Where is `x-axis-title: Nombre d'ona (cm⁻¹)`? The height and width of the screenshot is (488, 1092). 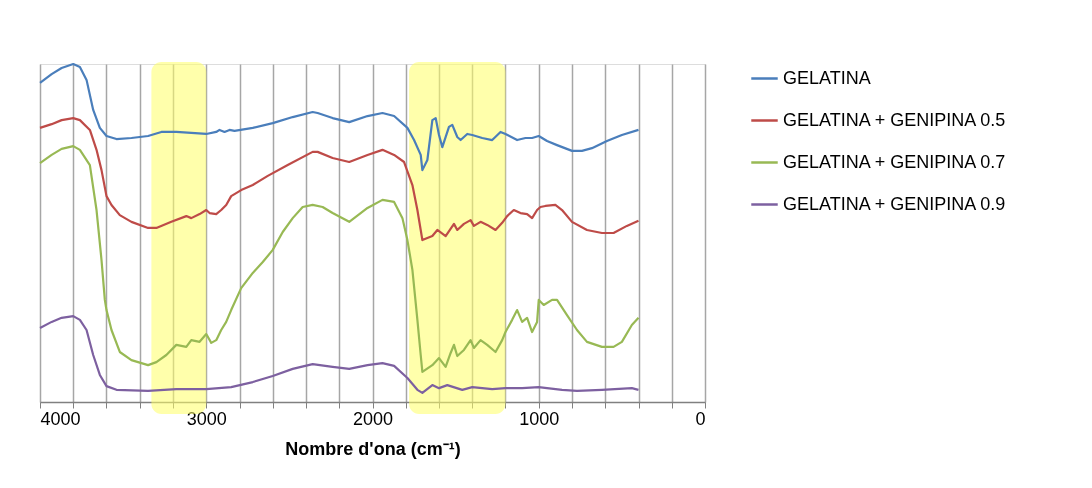
x-axis-title: Nombre d'ona (cm⁻¹) is located at coordinates (373, 448).